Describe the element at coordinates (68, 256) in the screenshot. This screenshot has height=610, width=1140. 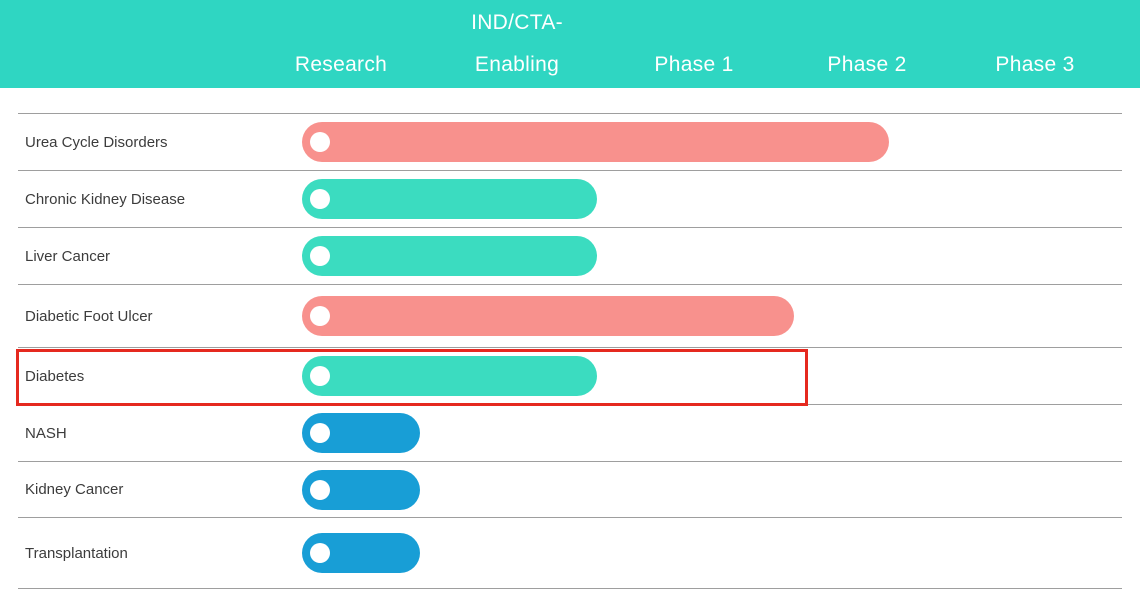
I see `row-label: Liver Cancer` at that location.